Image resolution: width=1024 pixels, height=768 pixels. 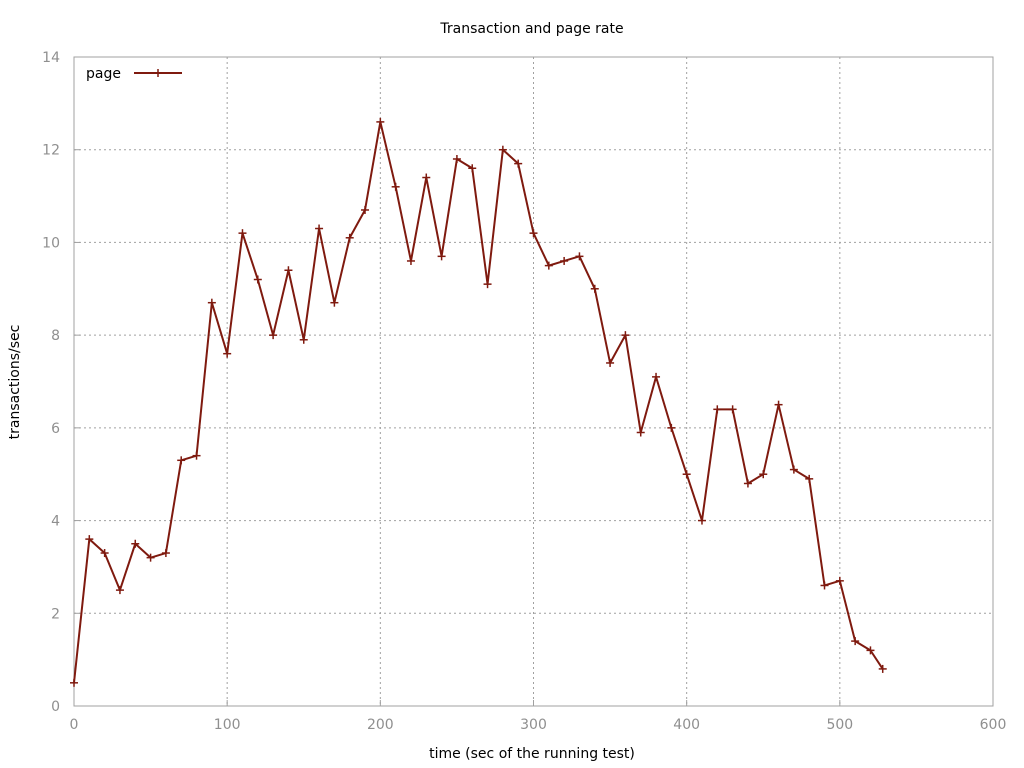 I want to click on x-tick-label: 400, so click(x=686, y=725).